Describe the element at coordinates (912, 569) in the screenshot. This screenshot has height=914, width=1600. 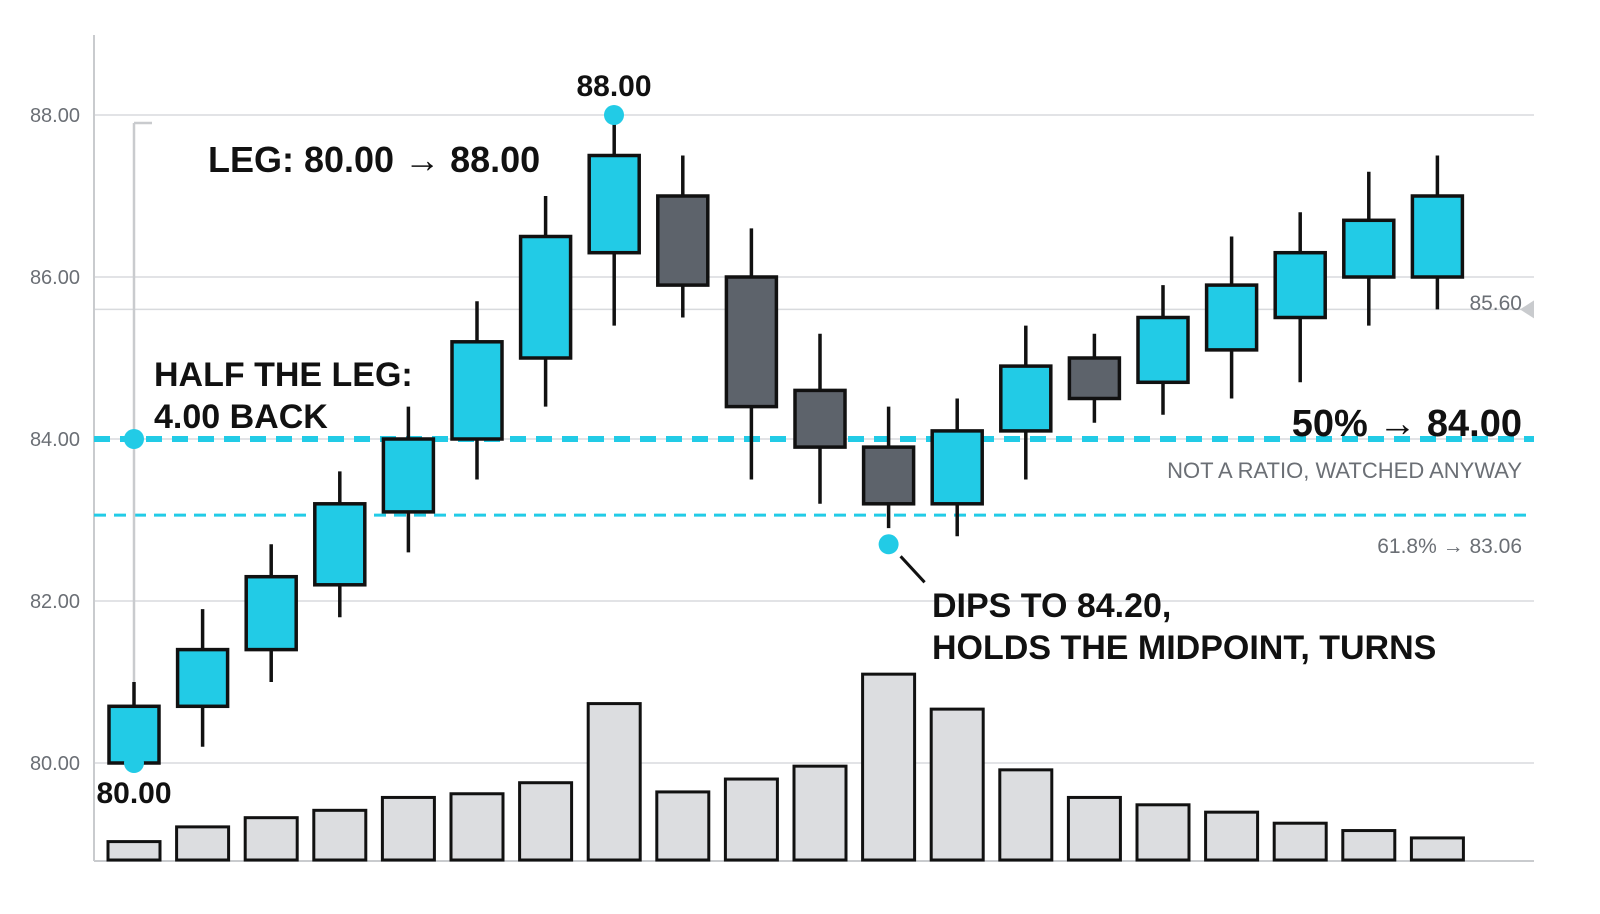
I see `dip-leader-line` at that location.